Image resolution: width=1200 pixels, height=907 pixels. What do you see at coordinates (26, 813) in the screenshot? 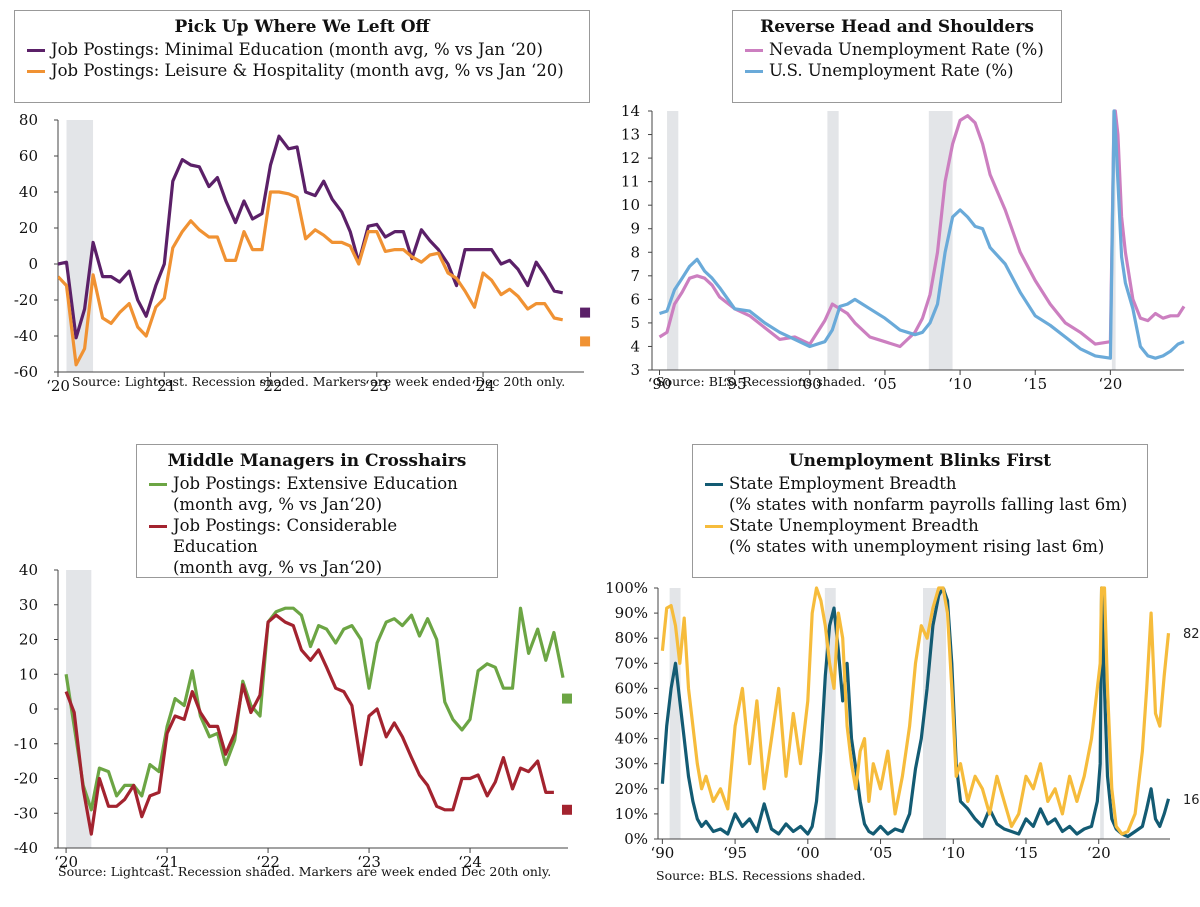
I see `y-tick-label: -30` at bounding box center [26, 813].